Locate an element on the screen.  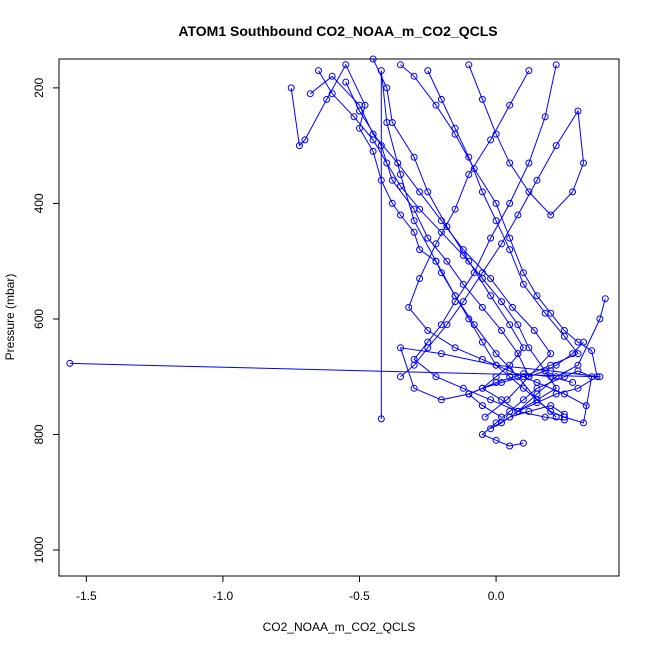
x-tick-label: -0.5 is located at coordinates (359, 596).